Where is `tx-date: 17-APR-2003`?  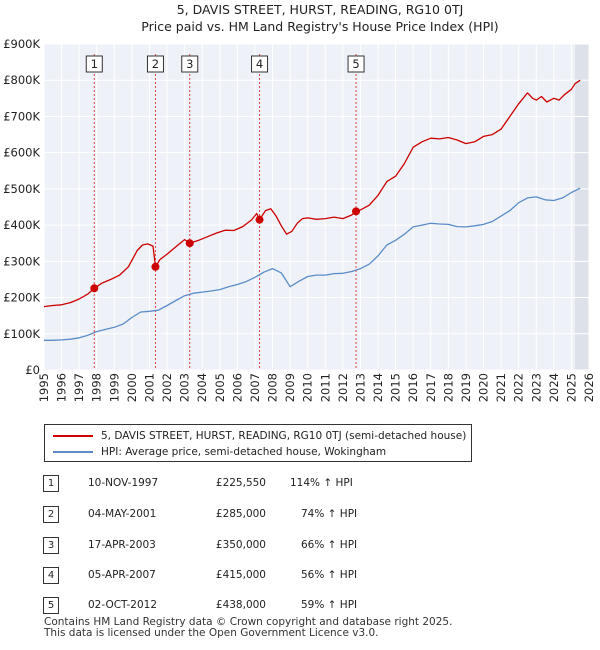 tx-date: 17-APR-2003 is located at coordinates (122, 545).